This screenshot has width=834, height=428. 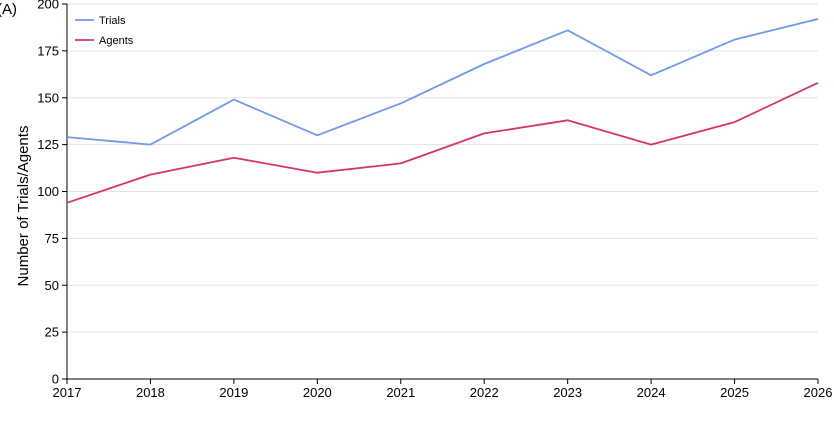 I want to click on legend-label-agents: Agents, so click(x=116, y=41).